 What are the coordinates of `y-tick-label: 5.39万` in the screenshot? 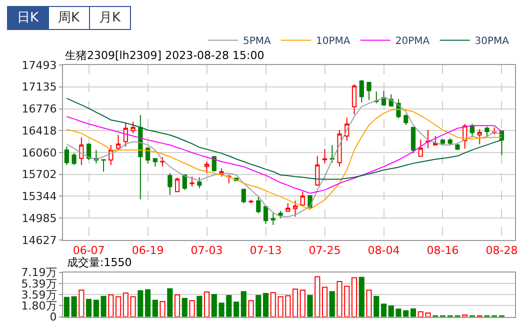 It's located at (39, 283).